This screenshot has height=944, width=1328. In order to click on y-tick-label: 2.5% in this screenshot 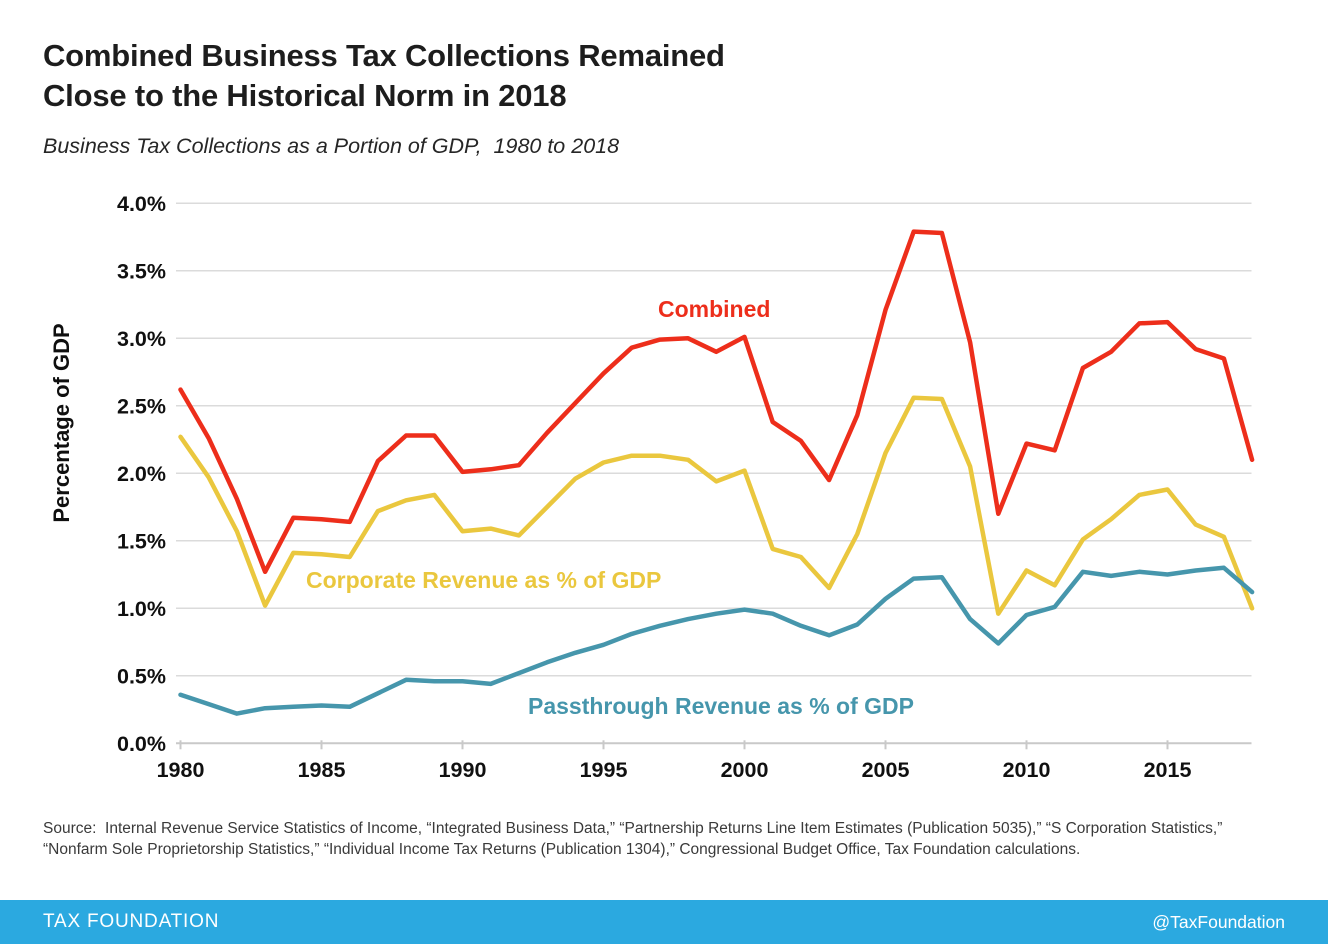, I will do `click(141, 406)`.